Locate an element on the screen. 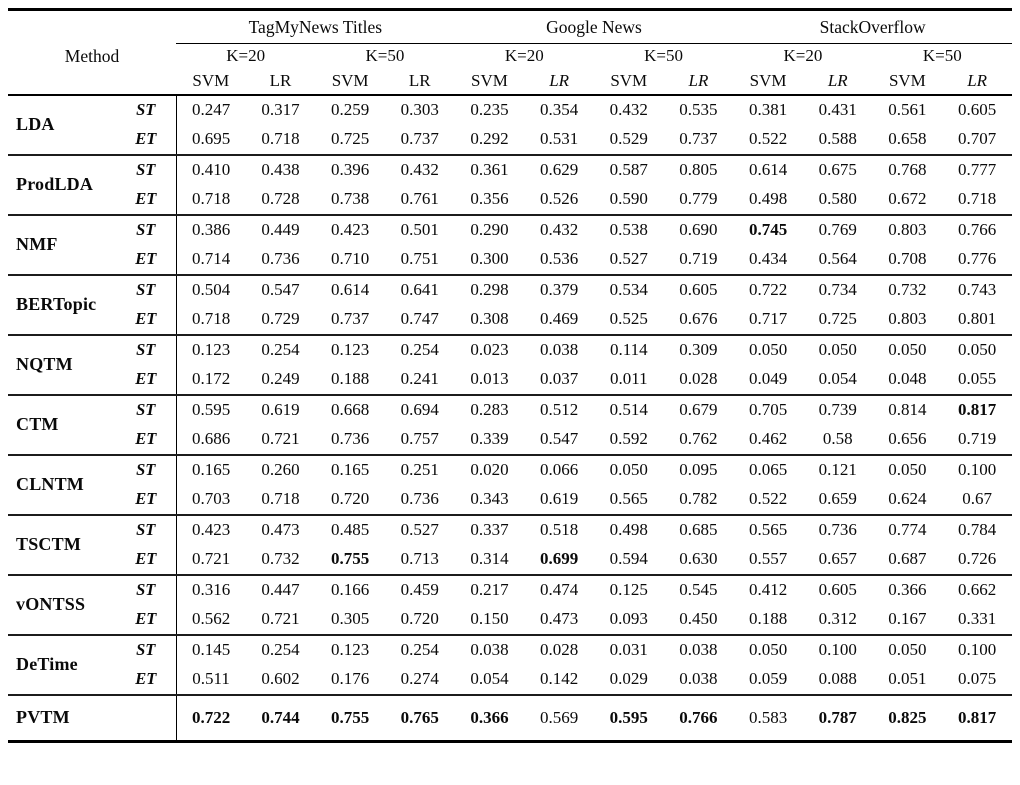 The image size is (1020, 785). score-cell: 0.150 is located at coordinates (489, 618).